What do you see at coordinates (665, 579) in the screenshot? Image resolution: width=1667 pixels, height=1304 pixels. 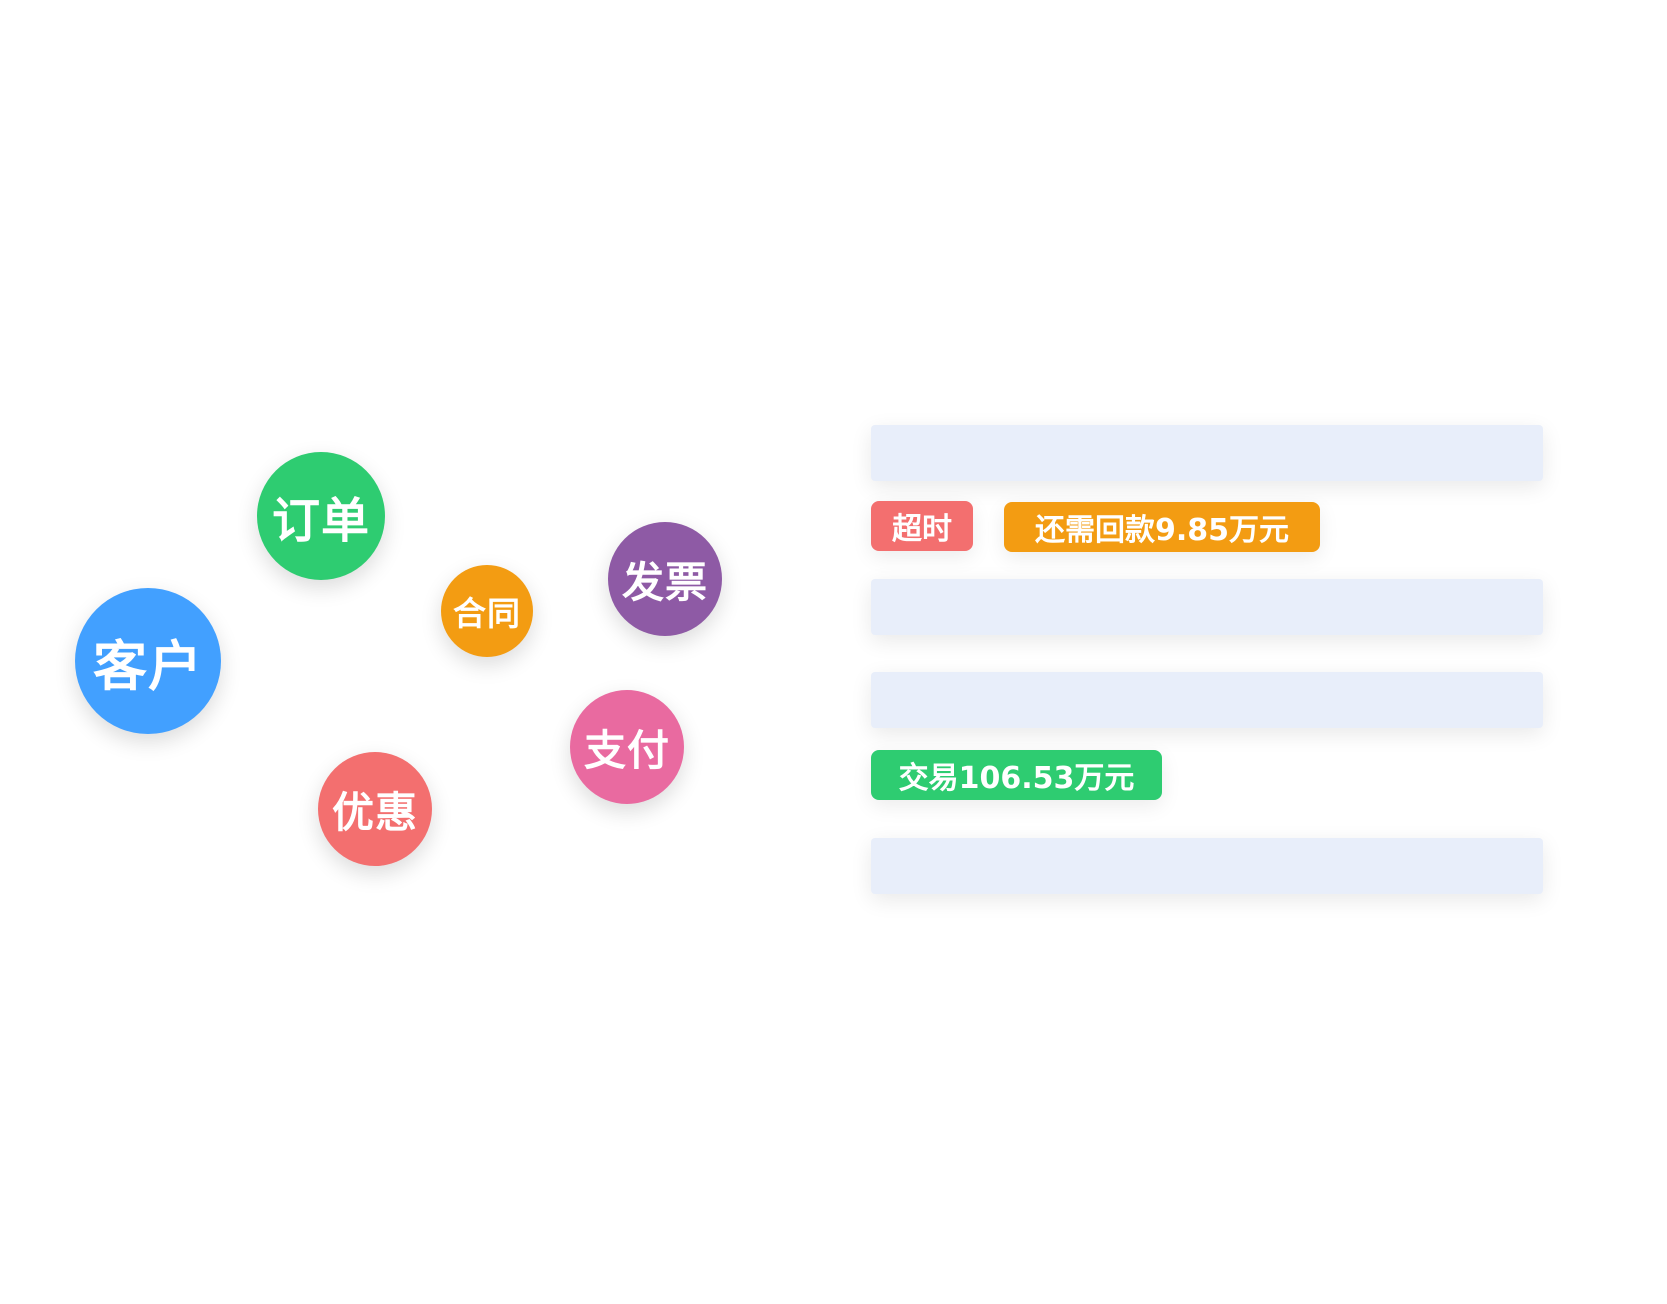 I see `bubble-invoice: 发票` at bounding box center [665, 579].